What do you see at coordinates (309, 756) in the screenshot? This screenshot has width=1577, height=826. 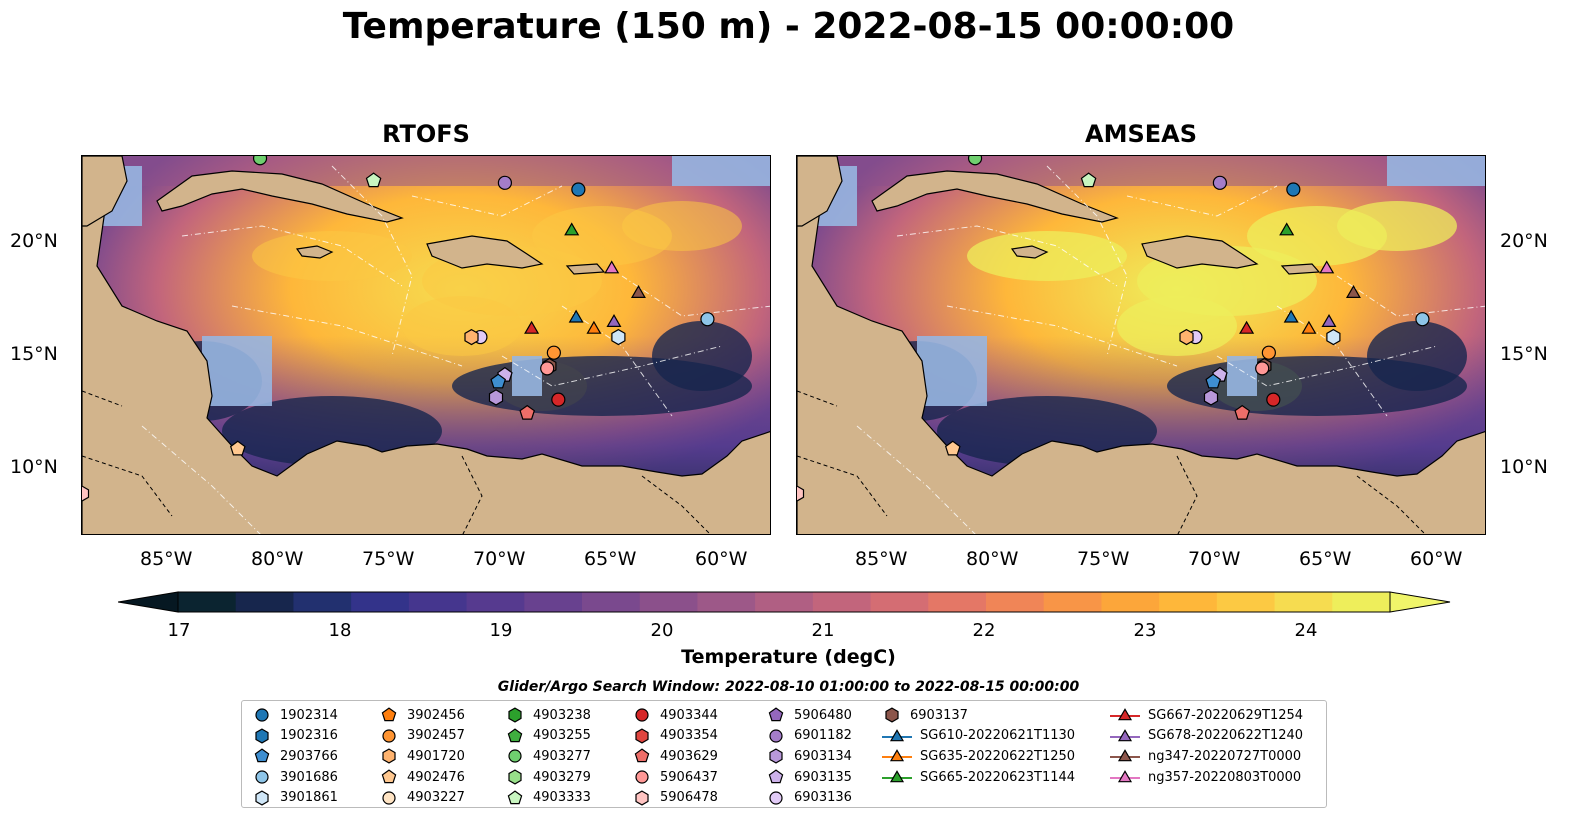 I see `legend-item-label: 2903766` at bounding box center [309, 756].